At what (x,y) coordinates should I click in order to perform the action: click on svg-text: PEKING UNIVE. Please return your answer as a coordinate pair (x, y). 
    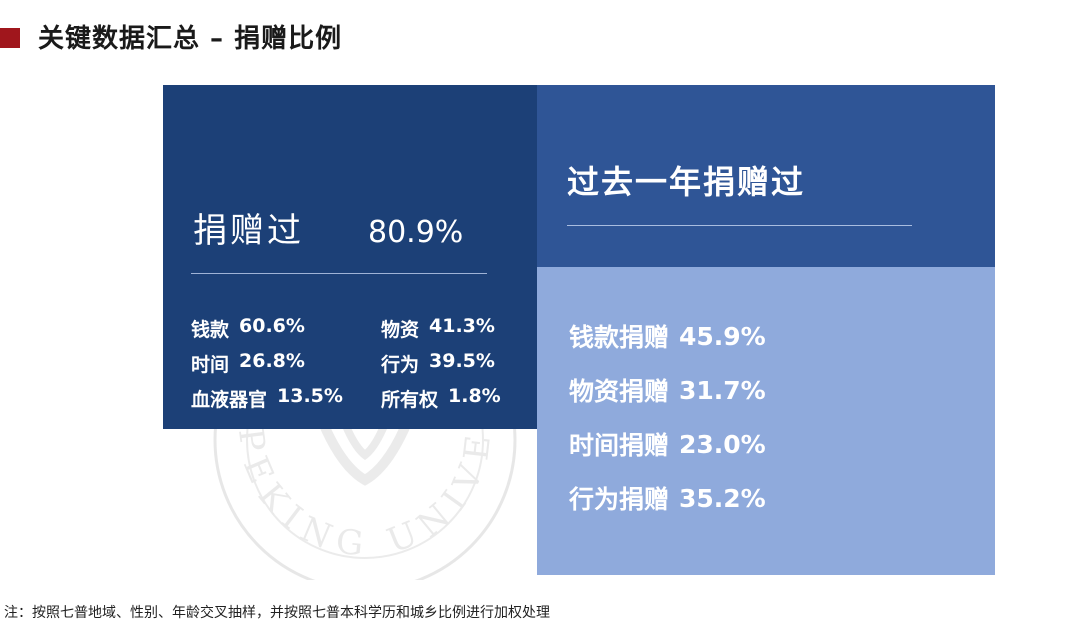
    Looking at the image, I should click on (365, 494).